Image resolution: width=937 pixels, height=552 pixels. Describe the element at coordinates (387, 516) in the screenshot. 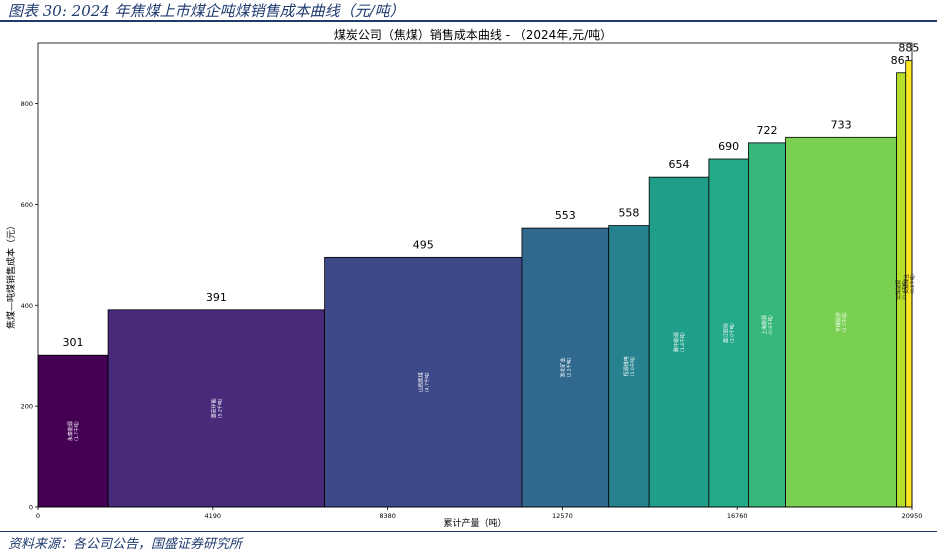

I see `x-tick-label: 8380` at that location.